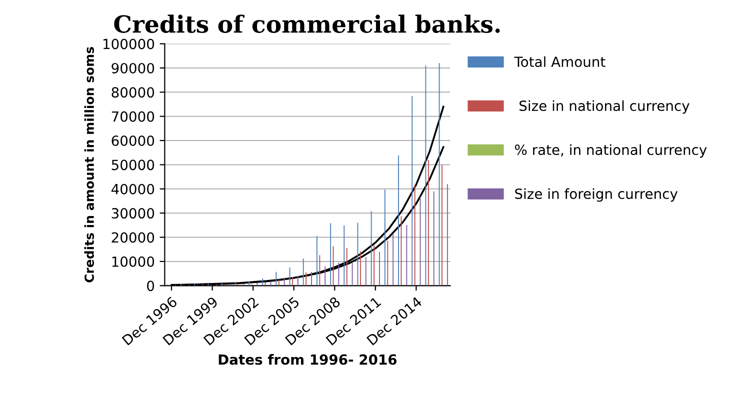 The image size is (732, 417). What do you see at coordinates (133, 165) in the screenshot?
I see `y-tick-label: 50000` at bounding box center [133, 165].